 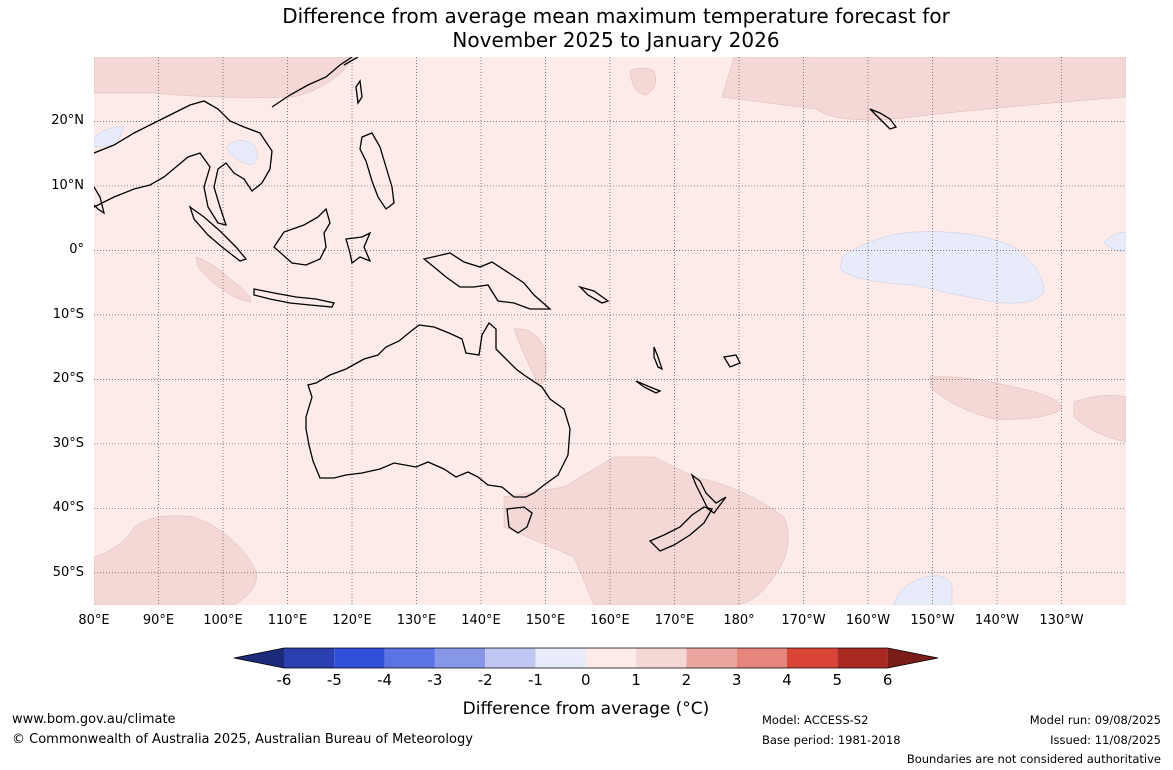 What do you see at coordinates (586, 709) in the screenshot?
I see `colorbar-label: Difference from average (°C)` at bounding box center [586, 709].